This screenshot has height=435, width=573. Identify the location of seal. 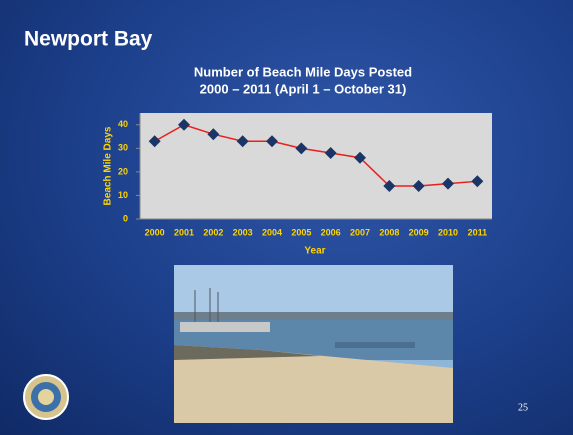
(46, 397).